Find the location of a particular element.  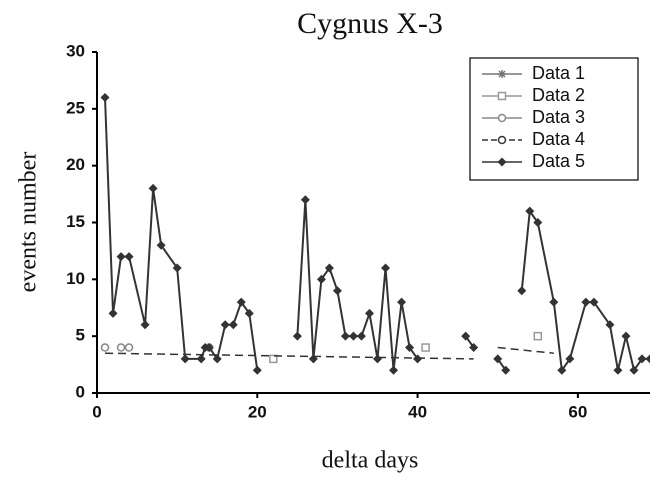

y-tick-label: 5 is located at coordinates (80, 335).